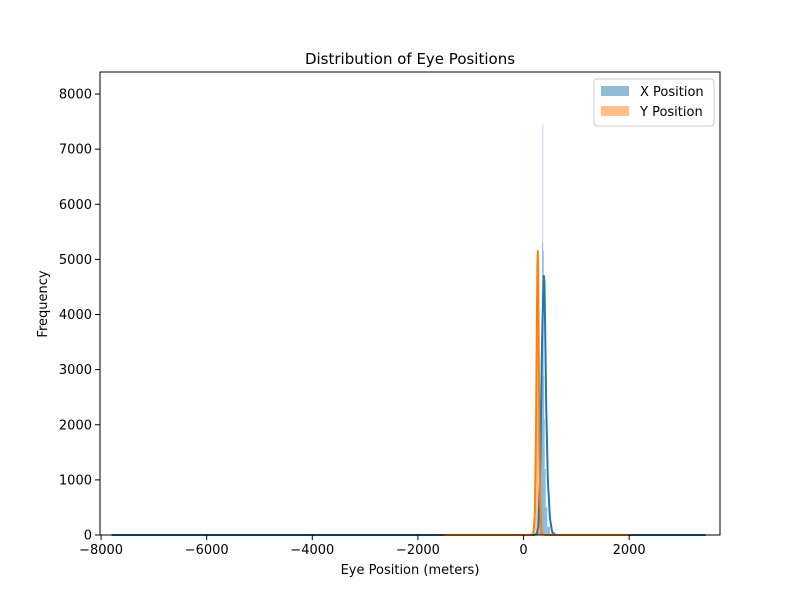 This screenshot has height=600, width=800. I want to click on x-tick-label: 2000, so click(629, 550).